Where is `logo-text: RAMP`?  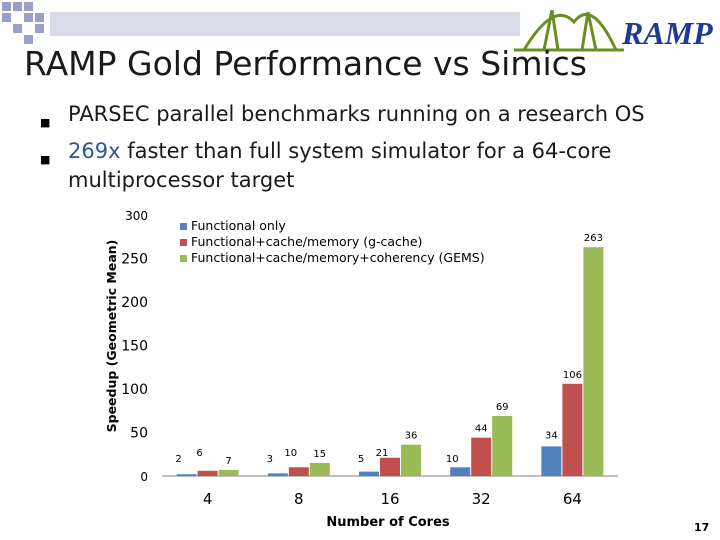
logo-text: RAMP is located at coordinates (667, 33).